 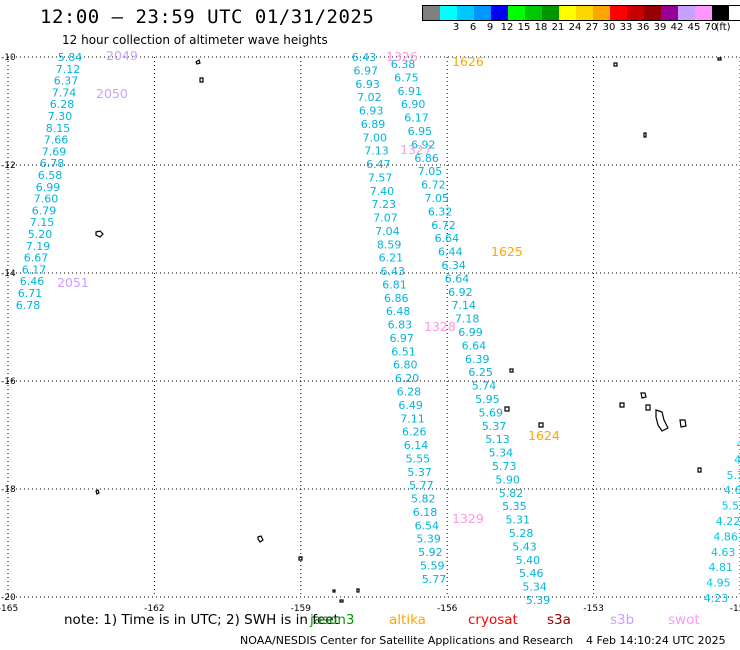 What do you see at coordinates (643, 27) in the screenshot?
I see `legend-tick-label: 36` at bounding box center [643, 27].